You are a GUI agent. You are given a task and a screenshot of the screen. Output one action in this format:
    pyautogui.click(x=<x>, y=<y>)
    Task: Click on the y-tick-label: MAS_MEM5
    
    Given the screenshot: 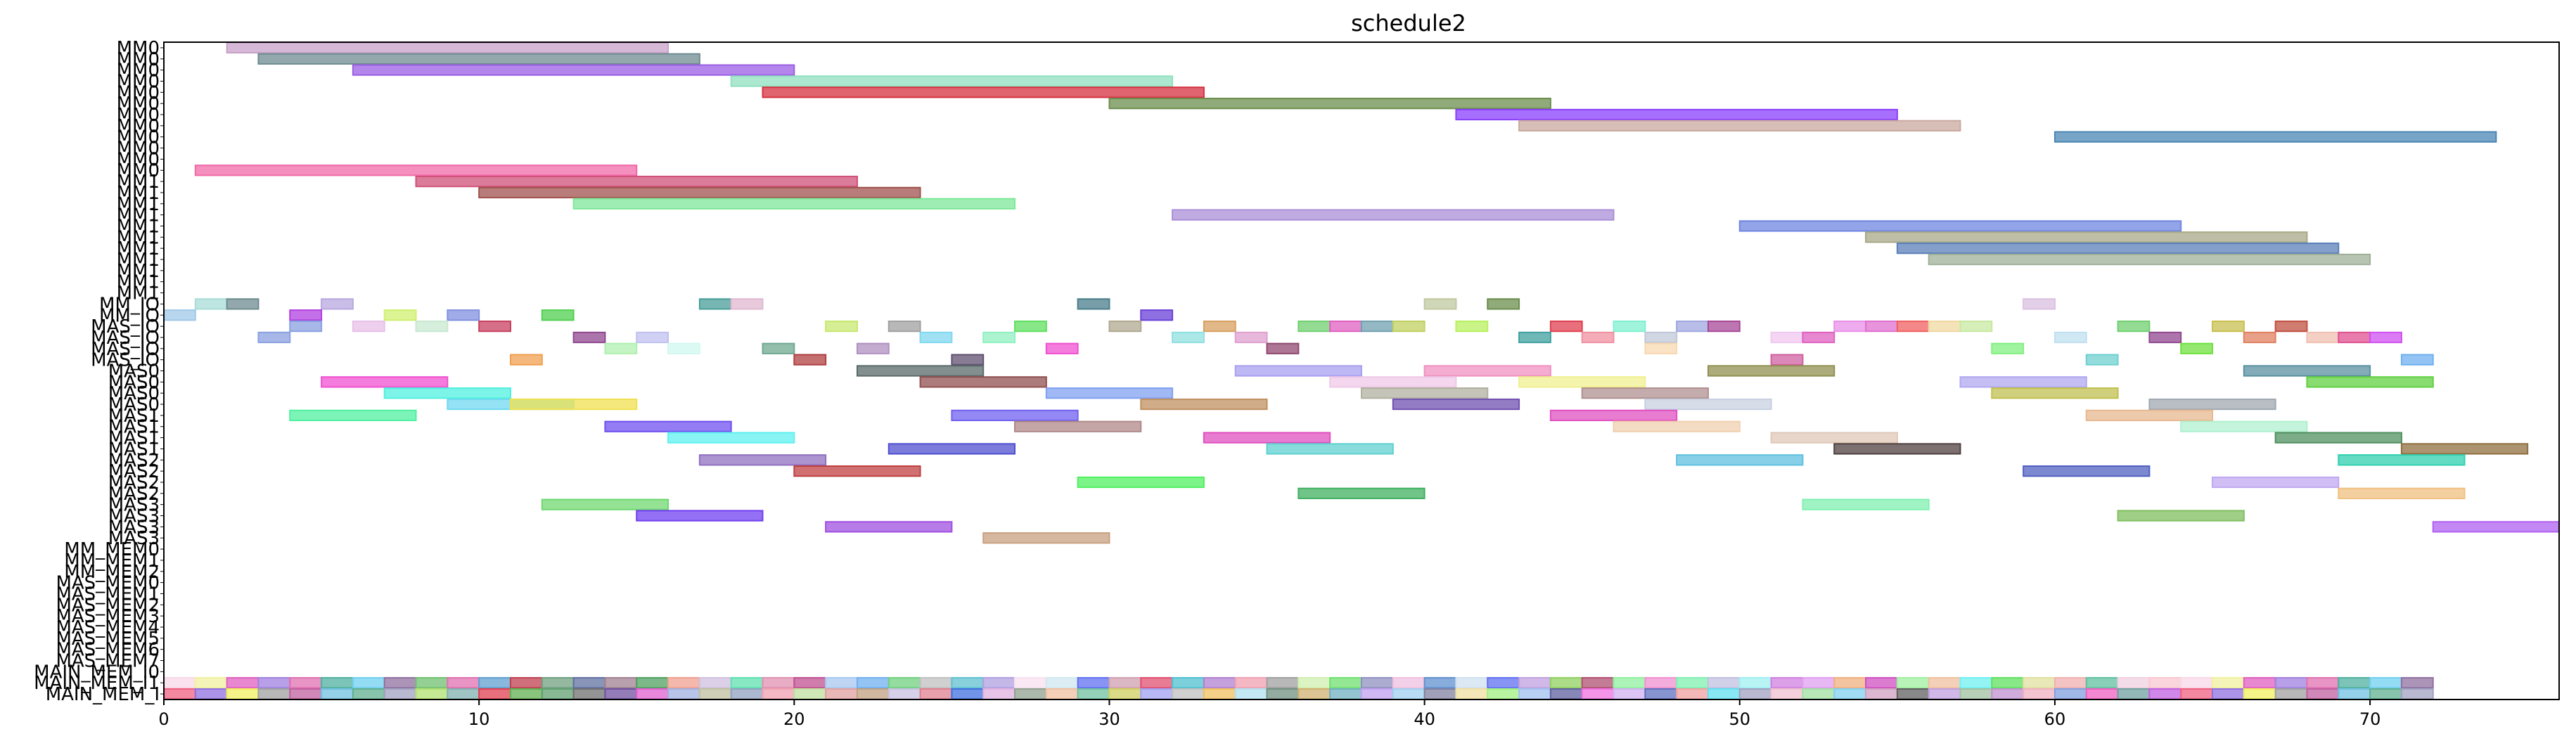 What is the action you would take?
    pyautogui.click(x=108, y=639)
    